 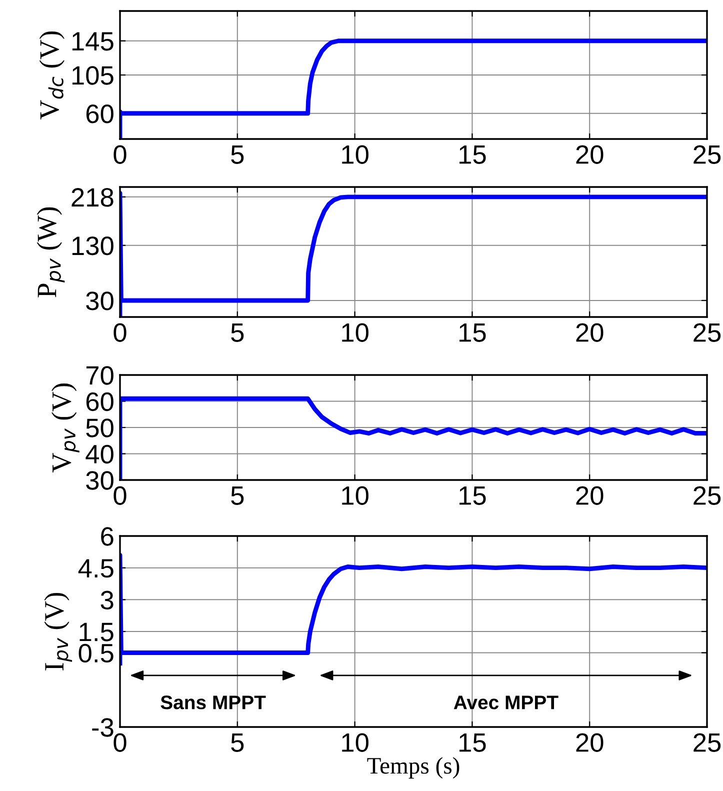 What do you see at coordinates (100, 375) in the screenshot?
I see `y-tick-label: 70` at bounding box center [100, 375].